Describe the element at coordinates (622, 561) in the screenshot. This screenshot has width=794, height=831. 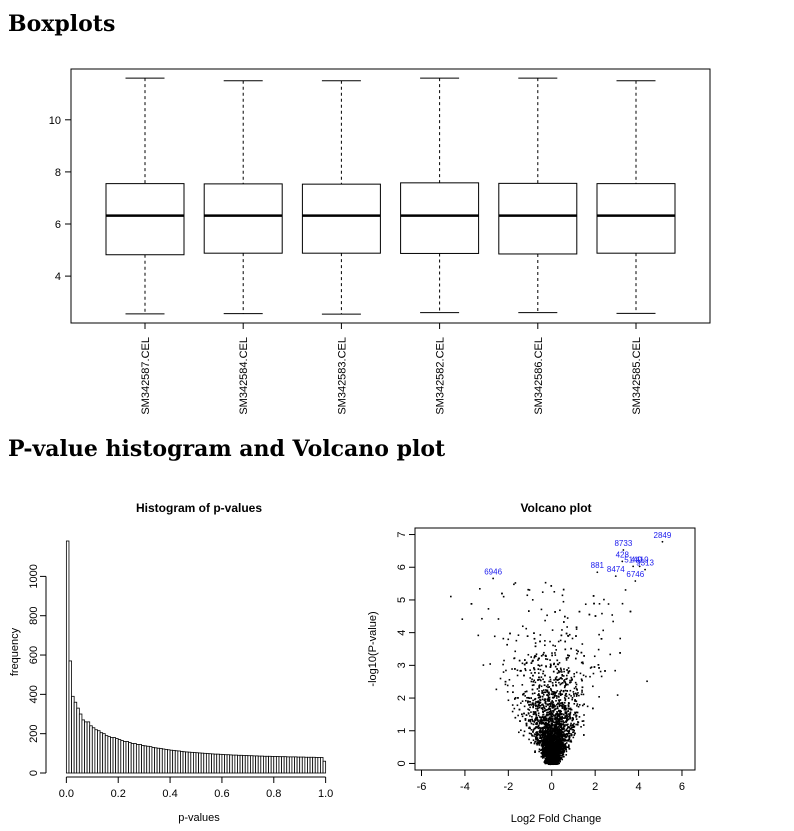
I see `labeled-point` at that location.